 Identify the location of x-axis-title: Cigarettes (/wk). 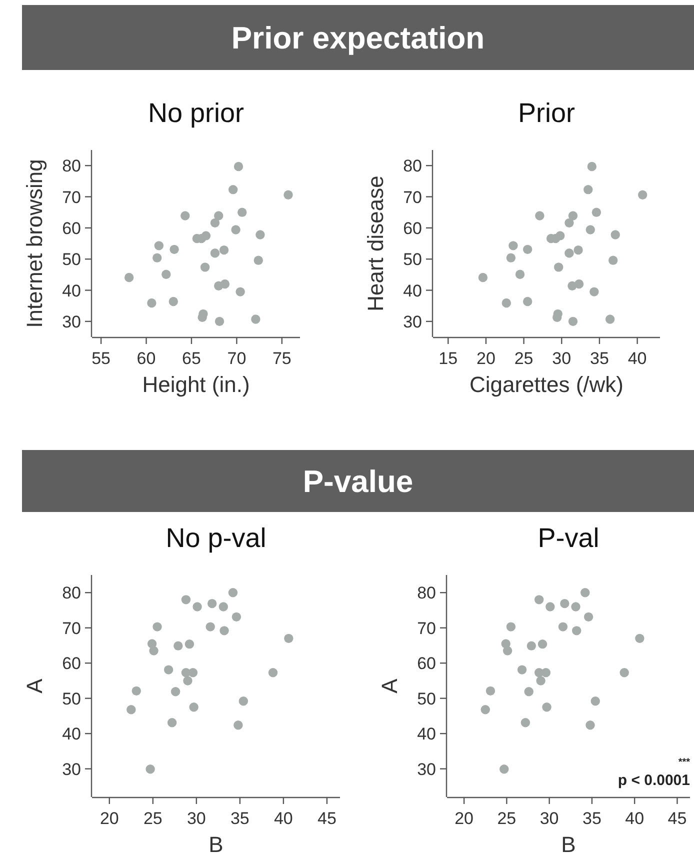
(546, 384).